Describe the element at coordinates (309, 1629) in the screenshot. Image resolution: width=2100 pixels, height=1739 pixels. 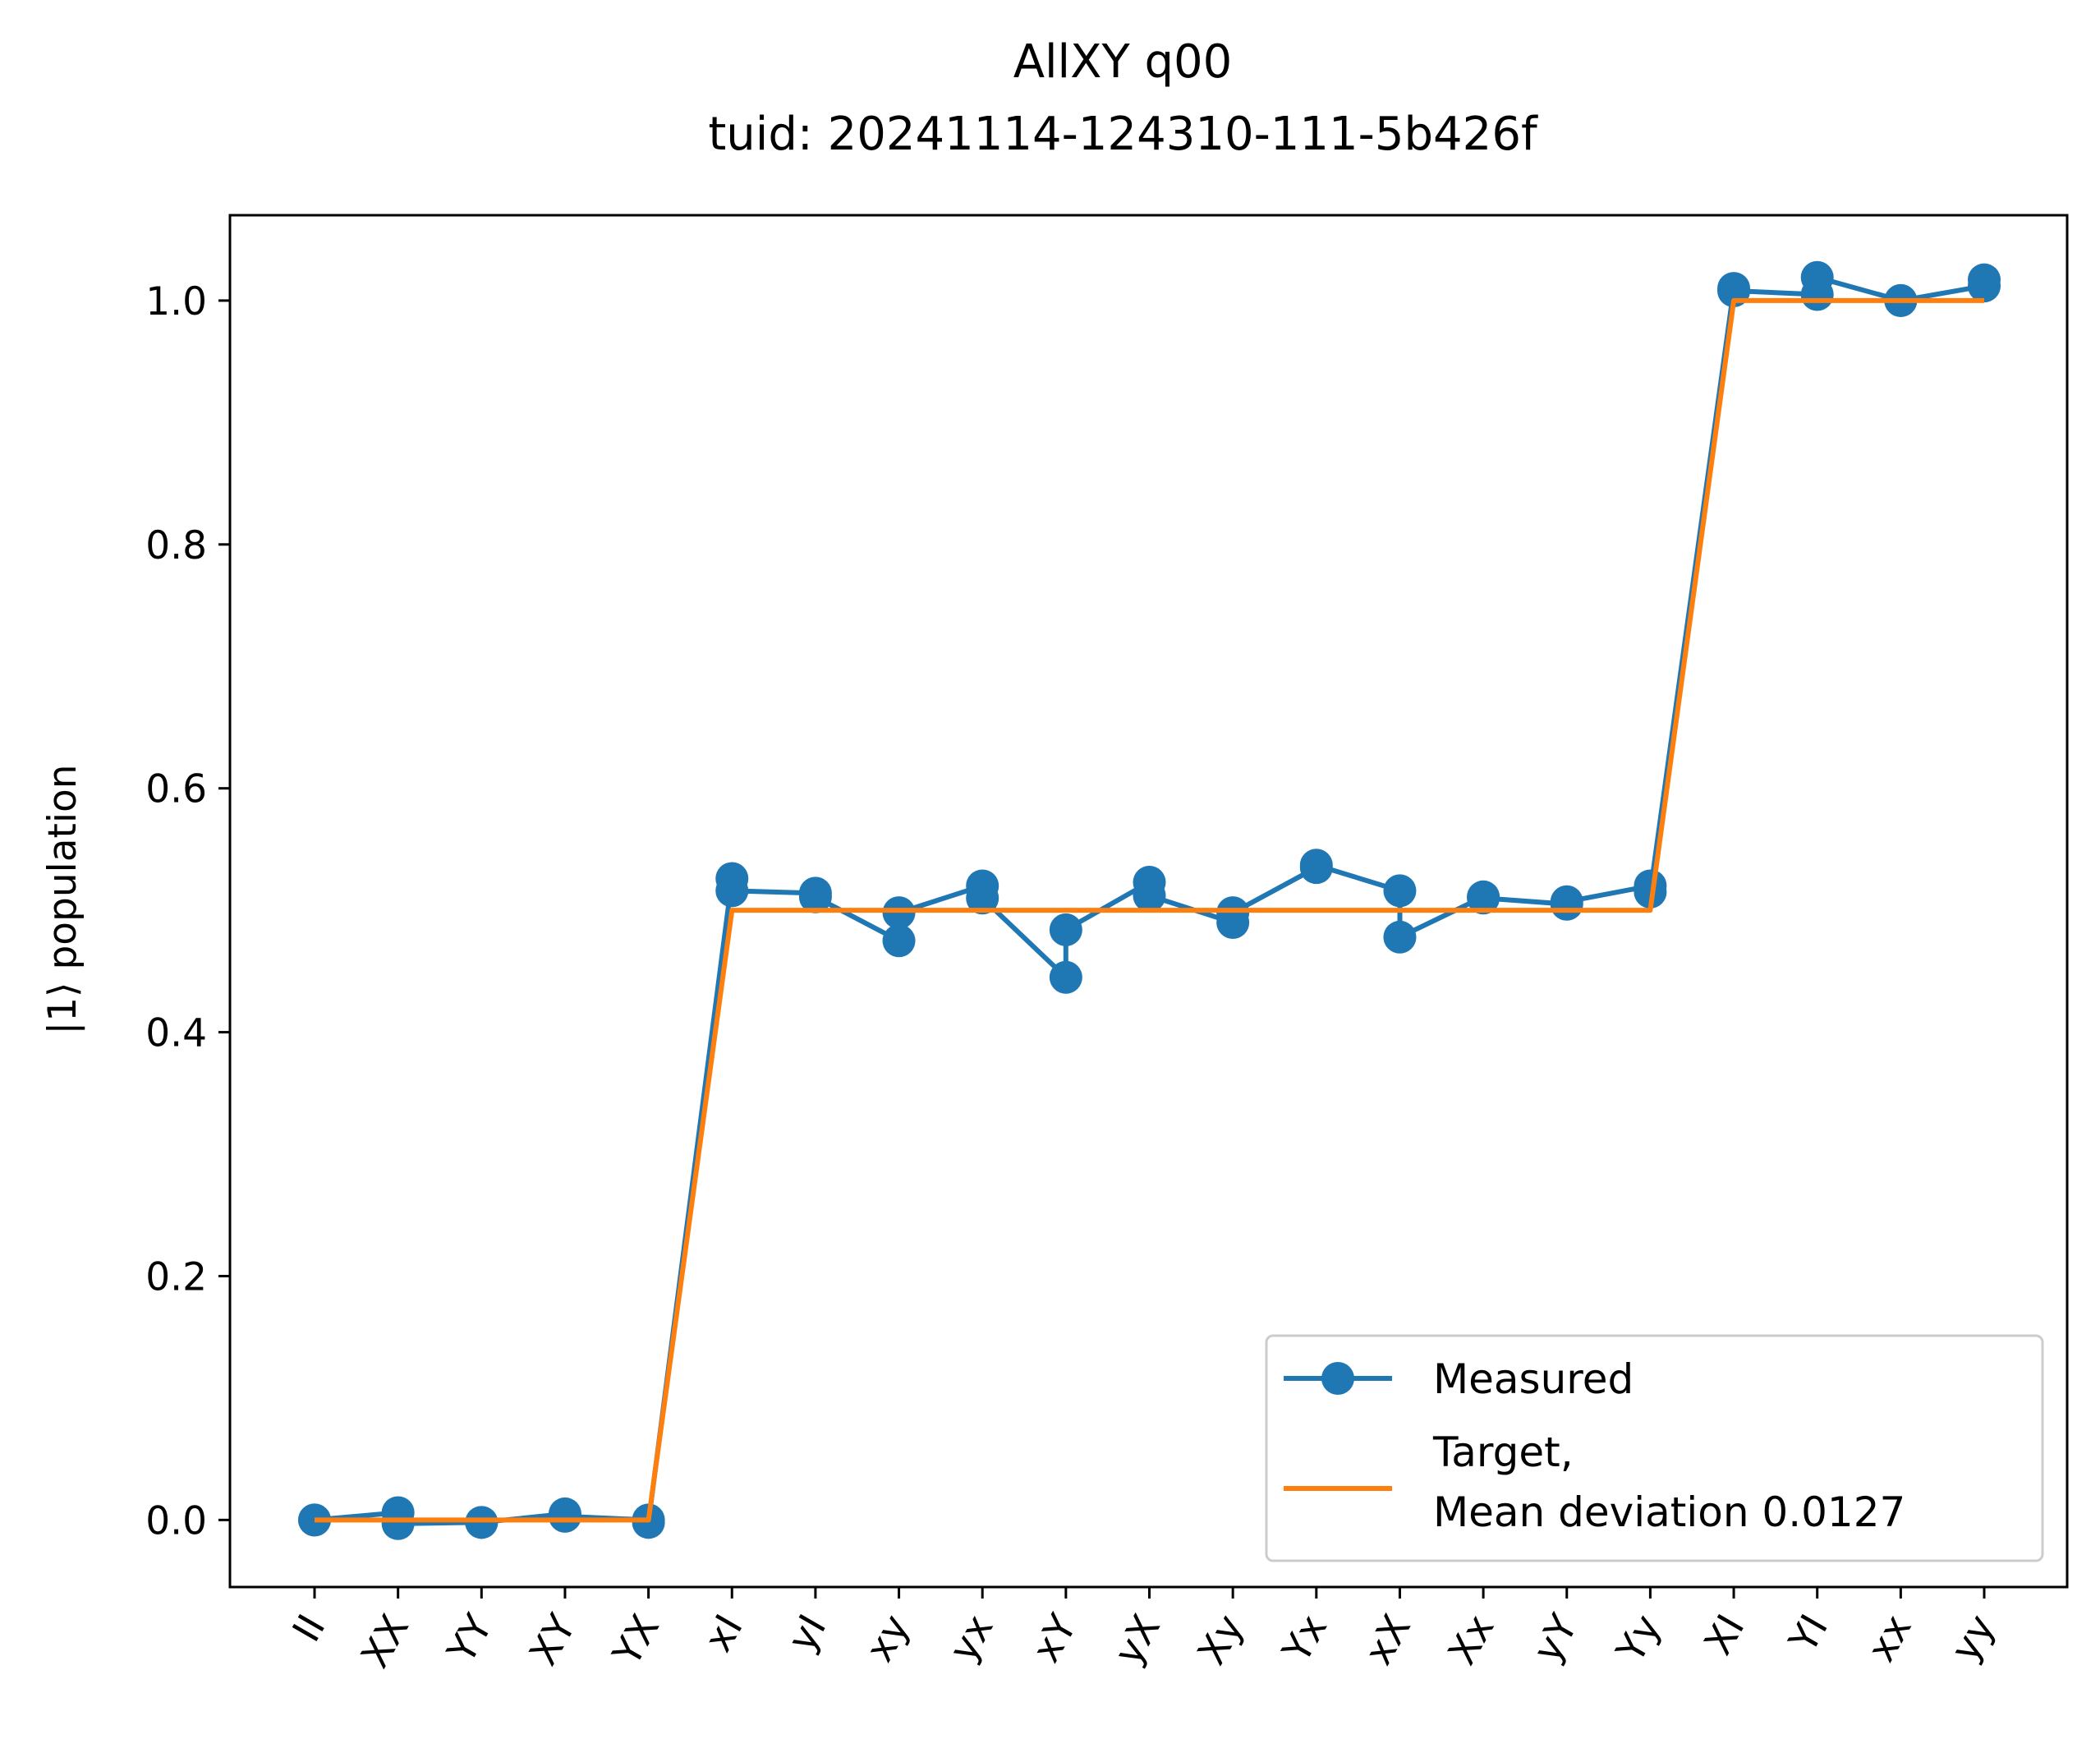
I see `x-tick-label: II` at that location.